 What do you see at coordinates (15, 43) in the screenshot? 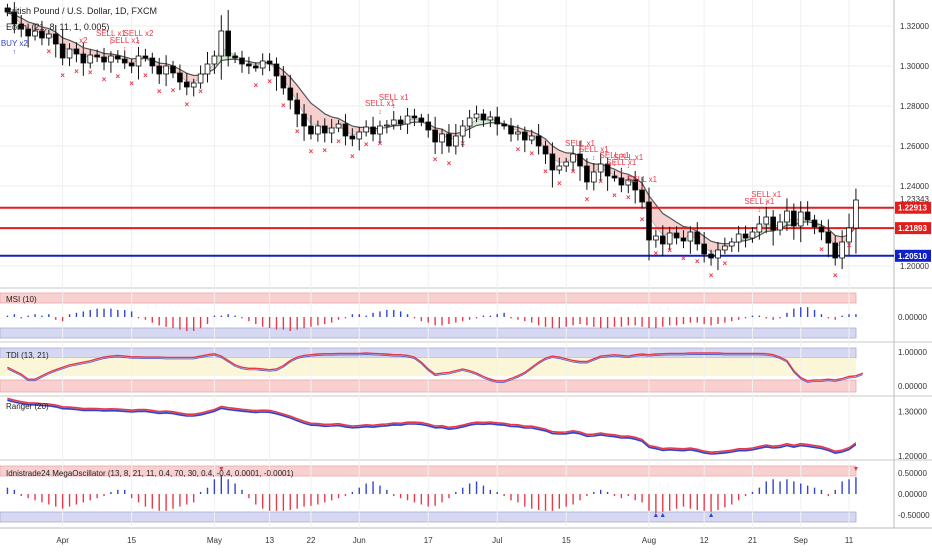
I see `buy-signal-label: BUY x2` at bounding box center [15, 43].